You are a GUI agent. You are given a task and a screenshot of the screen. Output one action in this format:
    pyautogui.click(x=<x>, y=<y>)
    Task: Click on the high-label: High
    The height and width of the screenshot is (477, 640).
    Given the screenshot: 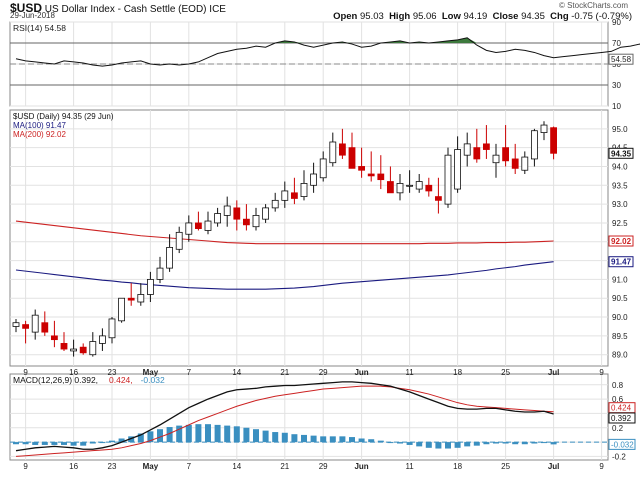 What is the action you would take?
    pyautogui.click(x=400, y=16)
    